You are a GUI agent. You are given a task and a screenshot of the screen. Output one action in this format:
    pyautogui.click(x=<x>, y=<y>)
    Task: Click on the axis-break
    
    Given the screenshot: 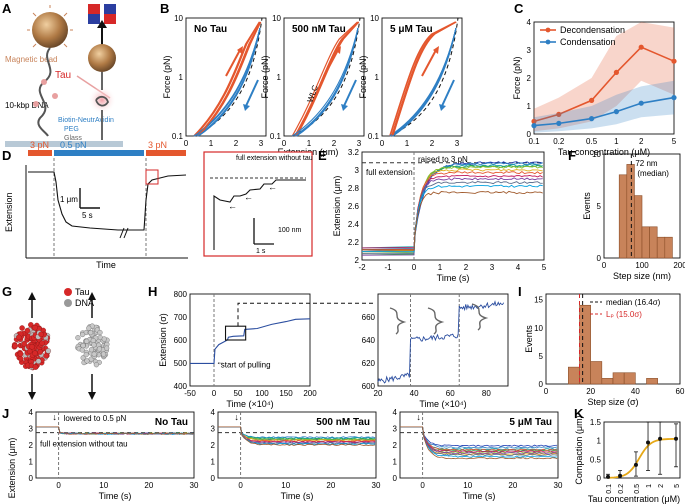 What is the action you would take?
    pyautogui.click(x=122, y=233)
    